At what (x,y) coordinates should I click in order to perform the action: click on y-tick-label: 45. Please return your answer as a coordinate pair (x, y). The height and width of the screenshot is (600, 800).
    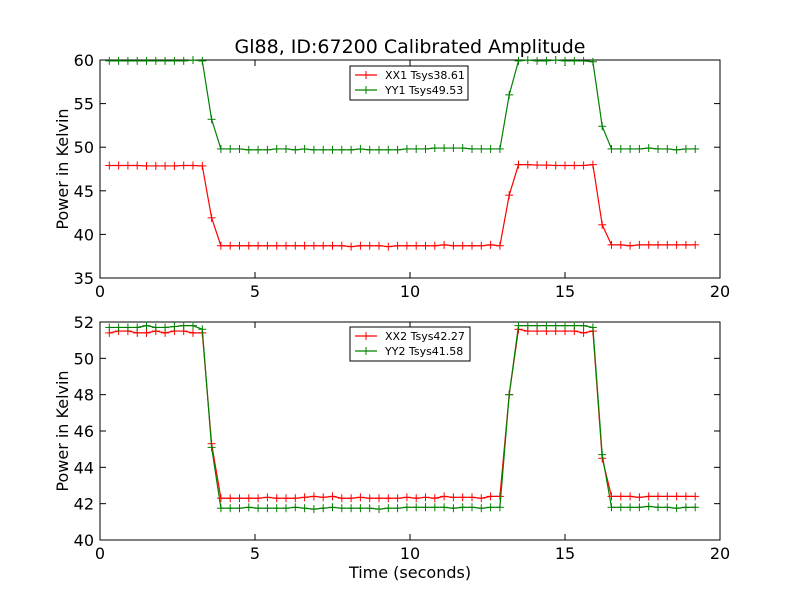
    Looking at the image, I should click on (84, 191).